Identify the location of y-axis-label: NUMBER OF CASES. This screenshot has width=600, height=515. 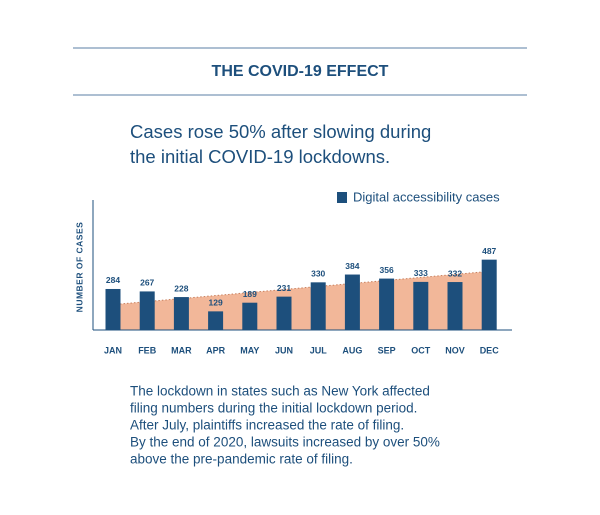
(79, 267).